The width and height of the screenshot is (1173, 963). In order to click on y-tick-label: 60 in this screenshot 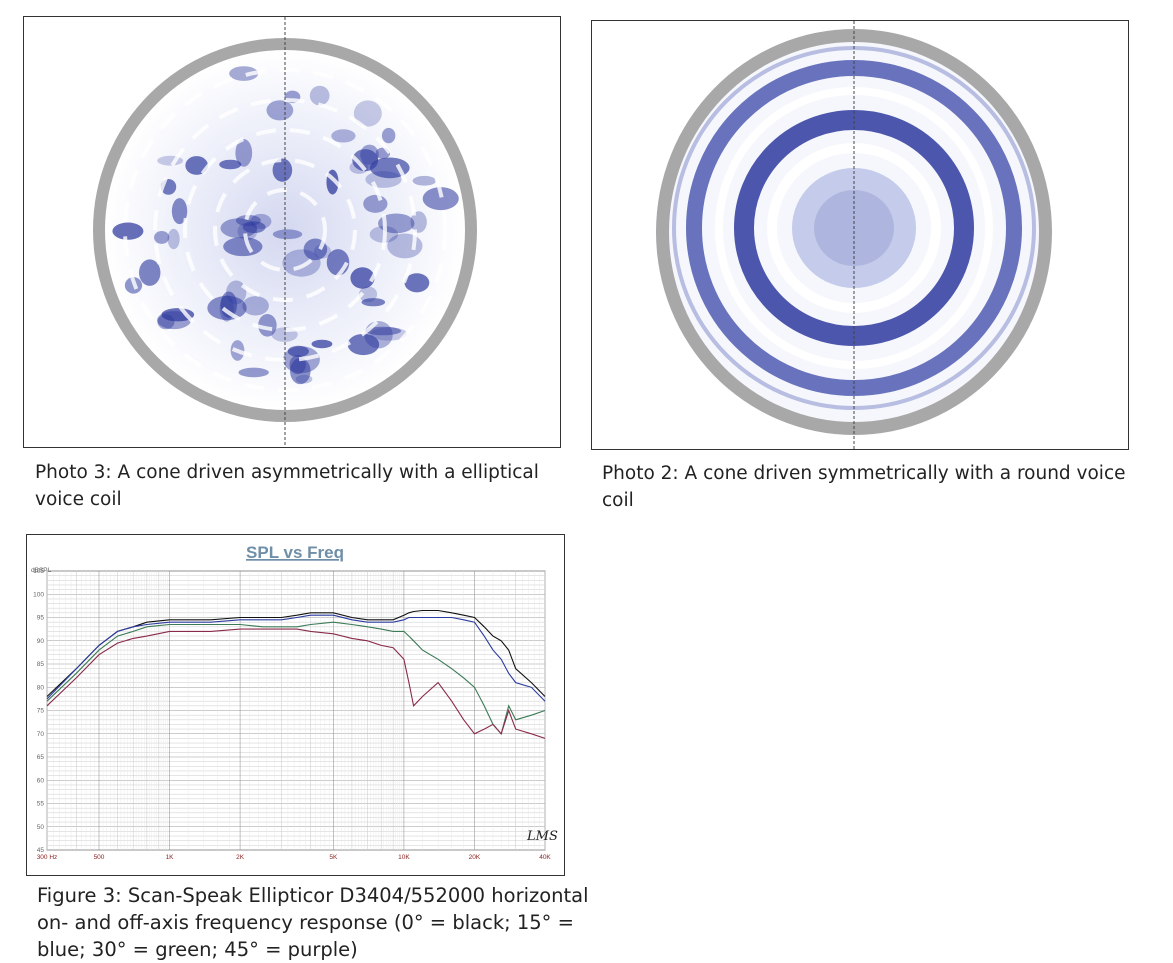, I will do `click(41, 780)`.